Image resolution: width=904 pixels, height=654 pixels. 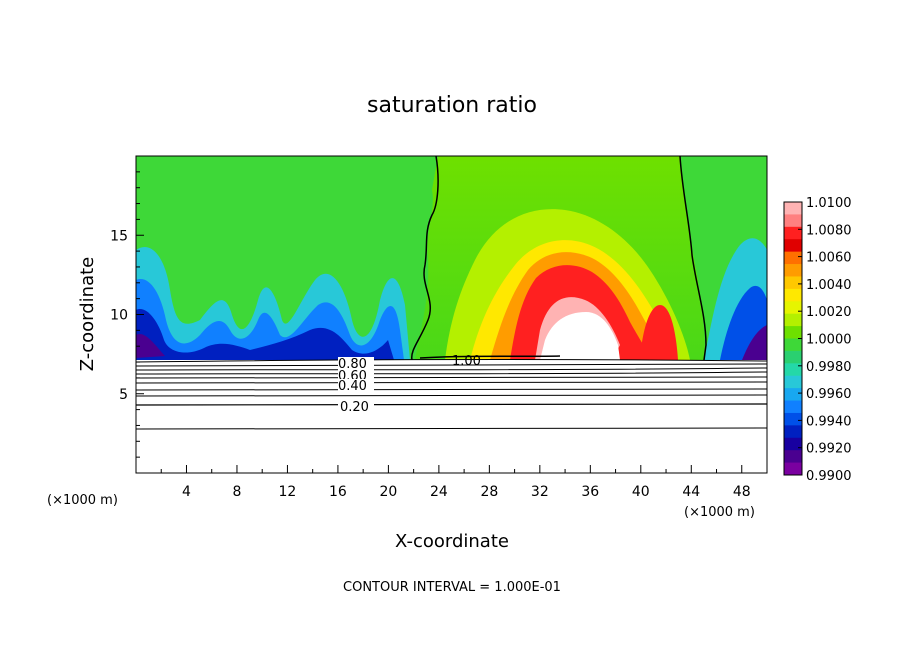 I want to click on colorbar-label: 0.9980, so click(x=829, y=367).